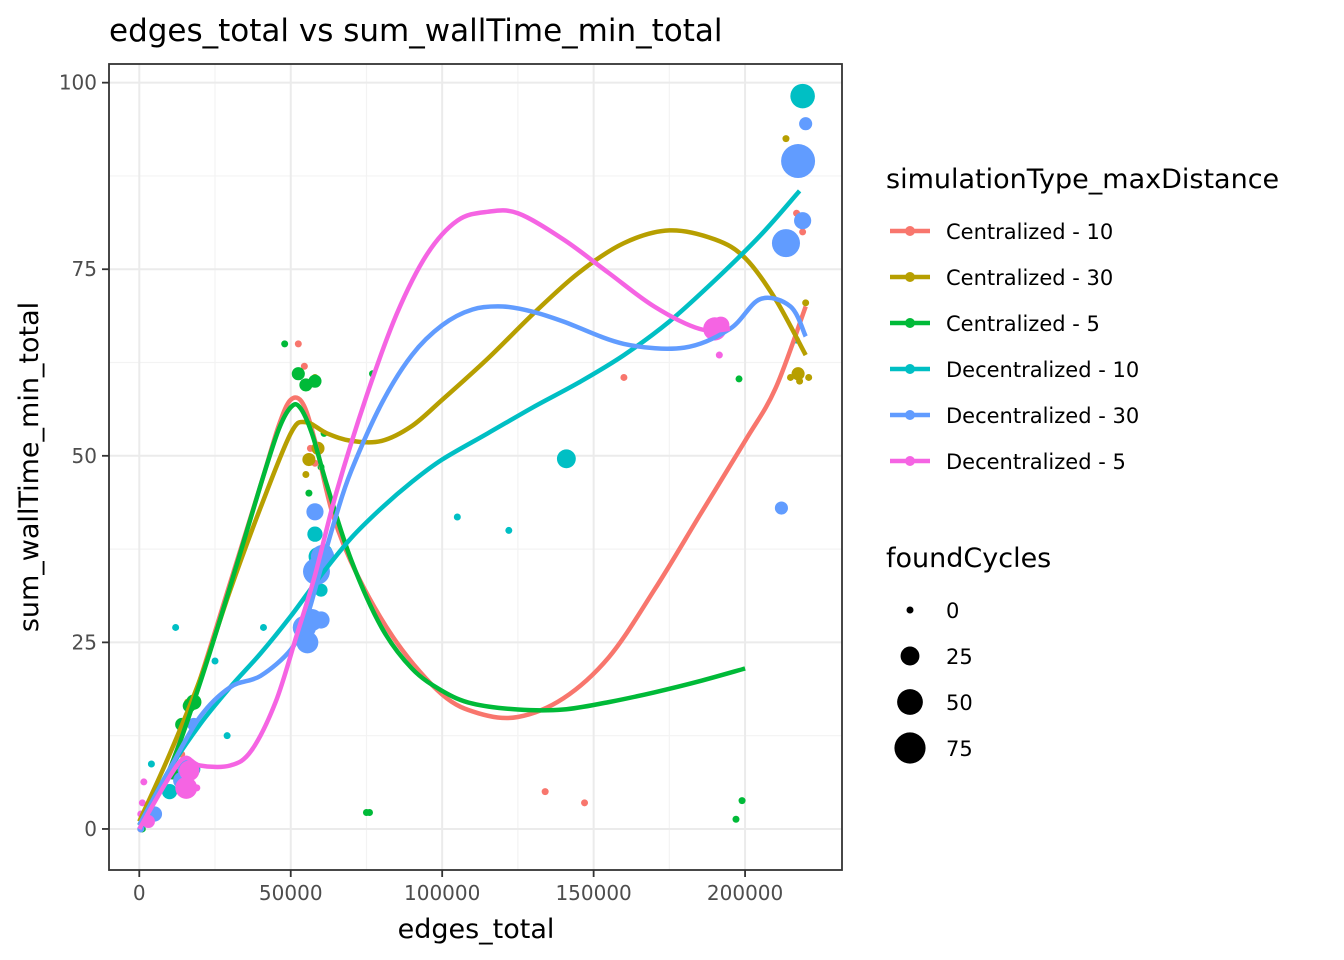  I want to click on chart-title: edges_total vs sum_wallTime_min_total, so click(416, 31).